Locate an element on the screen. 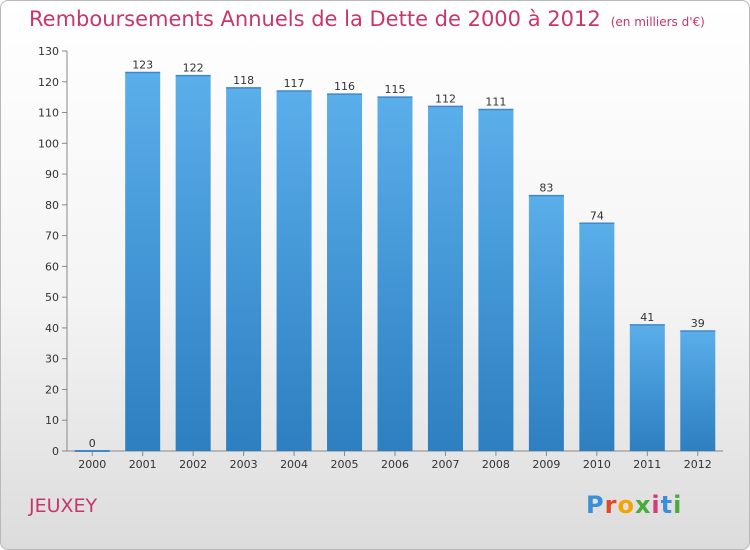 This screenshot has height=550, width=750. bar-2008 is located at coordinates (496, 280).